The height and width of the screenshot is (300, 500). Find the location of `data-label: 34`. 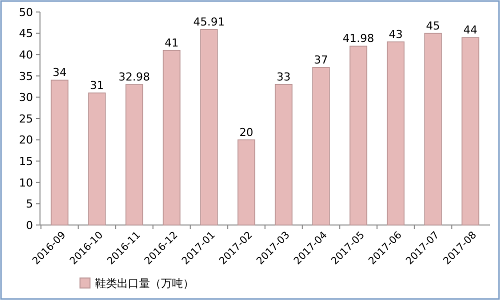

data-label: 34 is located at coordinates (59, 73).